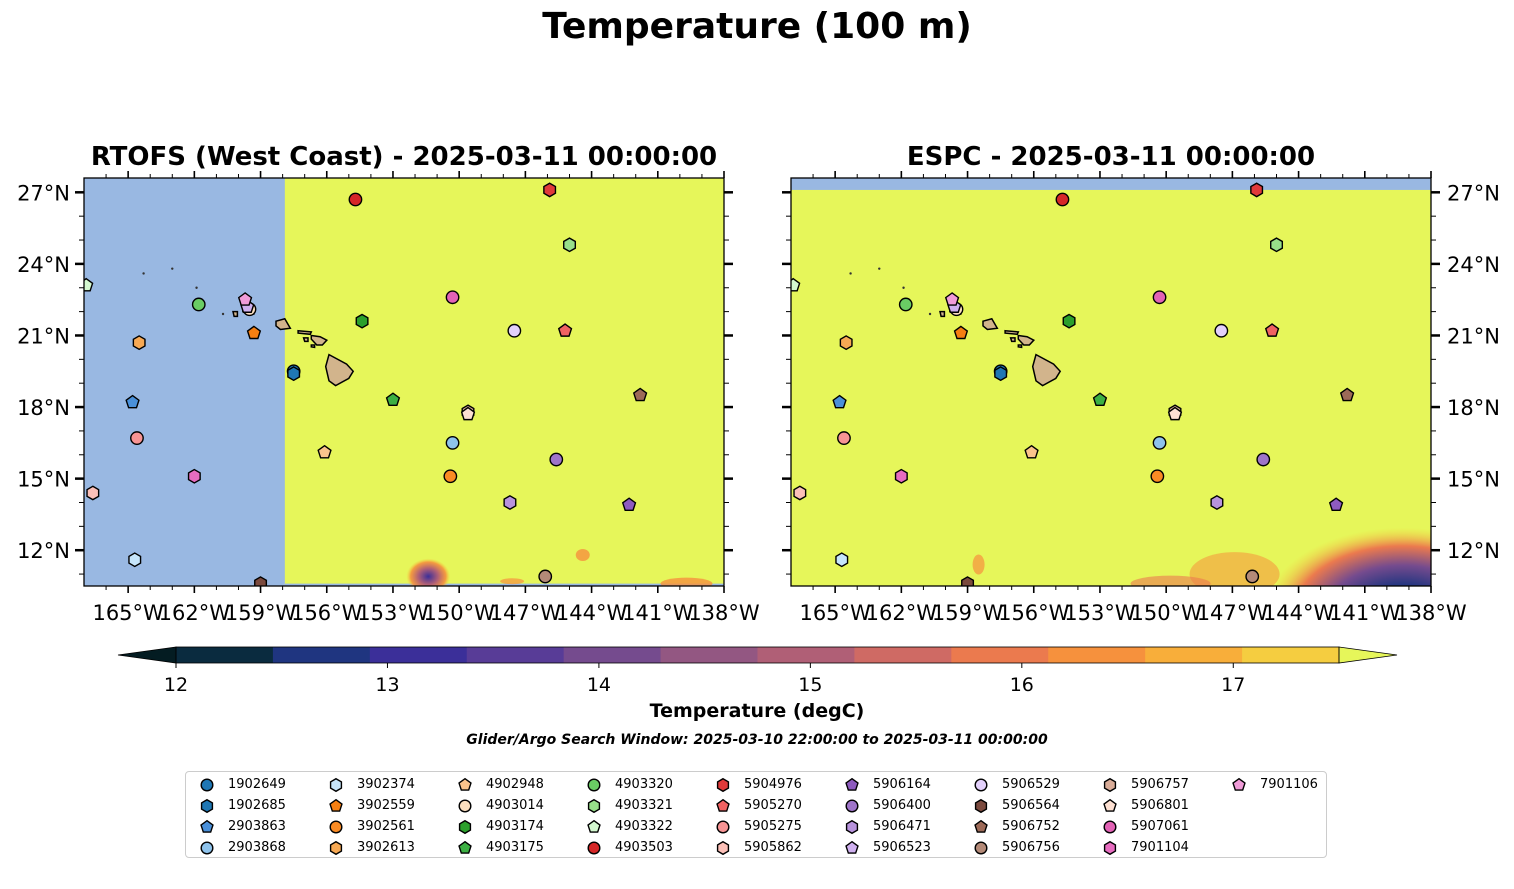  Describe the element at coordinates (810, 685) in the screenshot. I see `colorbar-tick-label: 15` at that location.